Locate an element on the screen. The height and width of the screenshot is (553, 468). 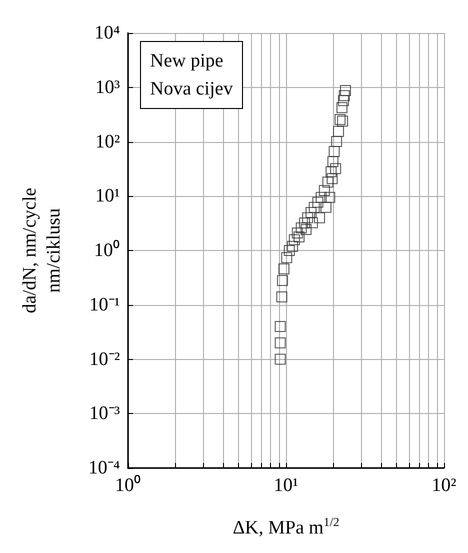
y-tick-label: 10¹ is located at coordinates (107, 196).